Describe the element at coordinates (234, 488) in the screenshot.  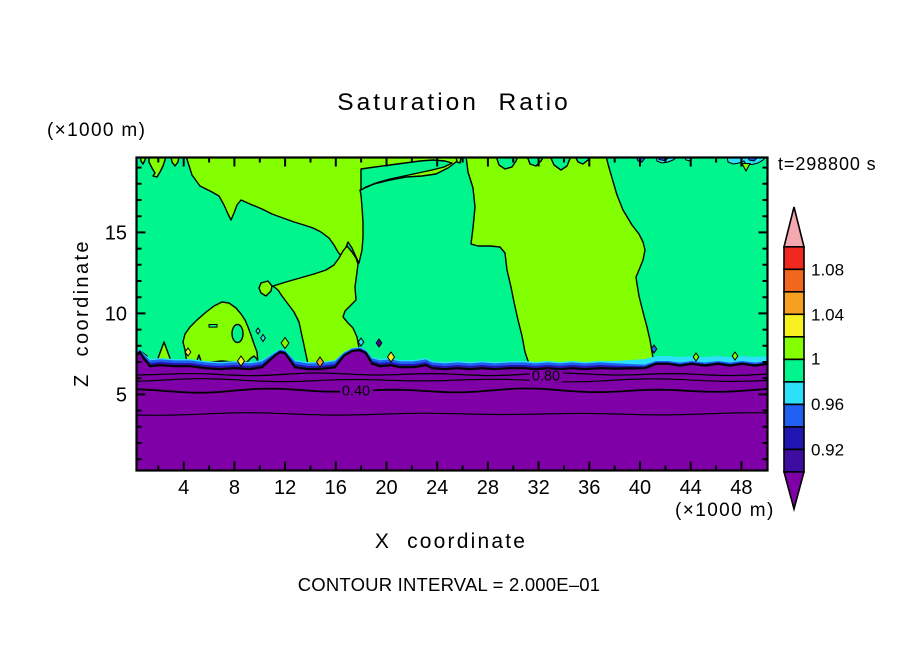
I see `svg-text: 8` at that location.